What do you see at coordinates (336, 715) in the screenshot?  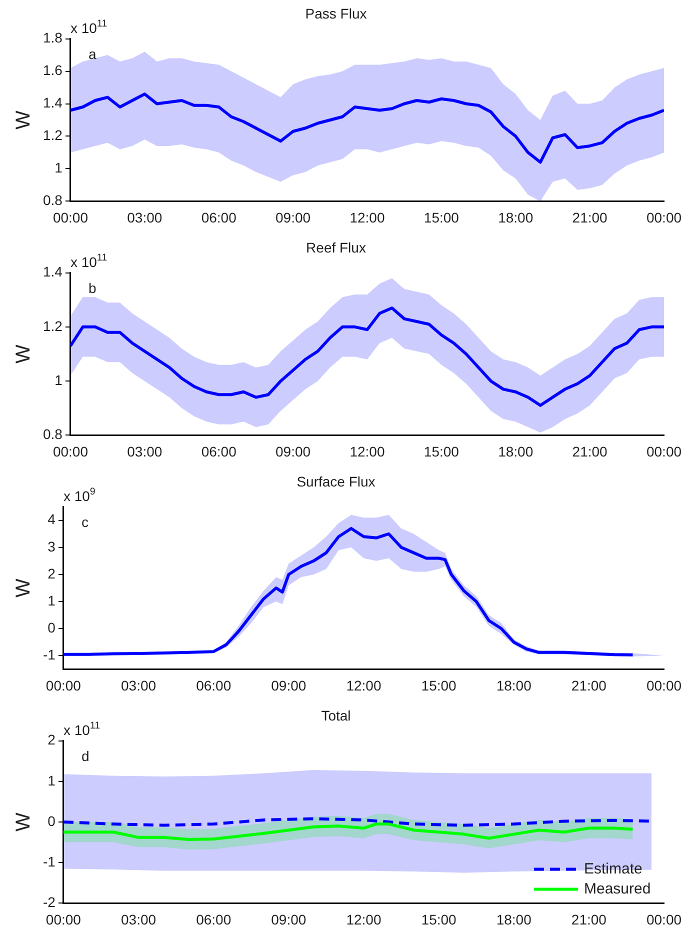 I see `chart-title: Total` at bounding box center [336, 715].